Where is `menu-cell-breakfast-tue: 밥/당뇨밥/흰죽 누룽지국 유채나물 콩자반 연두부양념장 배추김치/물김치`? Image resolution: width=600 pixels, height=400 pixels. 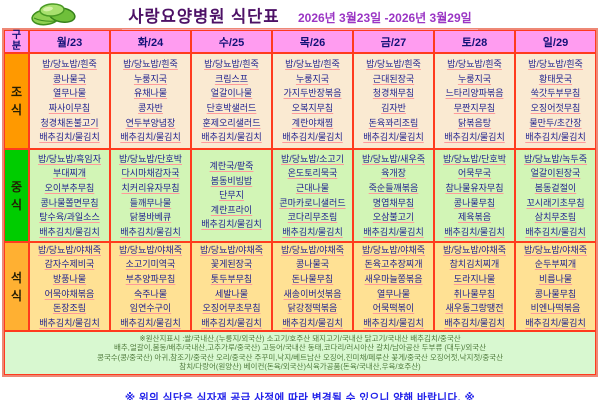
menu-cell-breakfast-tue: 밥/당뇨밥/흰죽 누룽지국 유채나물 콩자반 연두부양념장 배추김치/물김치 is located at coordinates (150, 101).